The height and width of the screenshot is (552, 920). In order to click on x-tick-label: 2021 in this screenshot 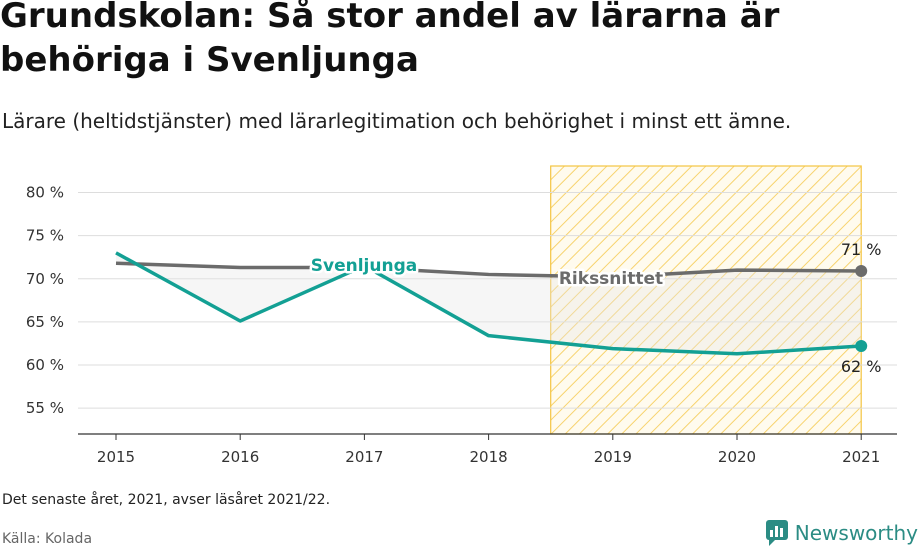, I will do `click(861, 457)`.